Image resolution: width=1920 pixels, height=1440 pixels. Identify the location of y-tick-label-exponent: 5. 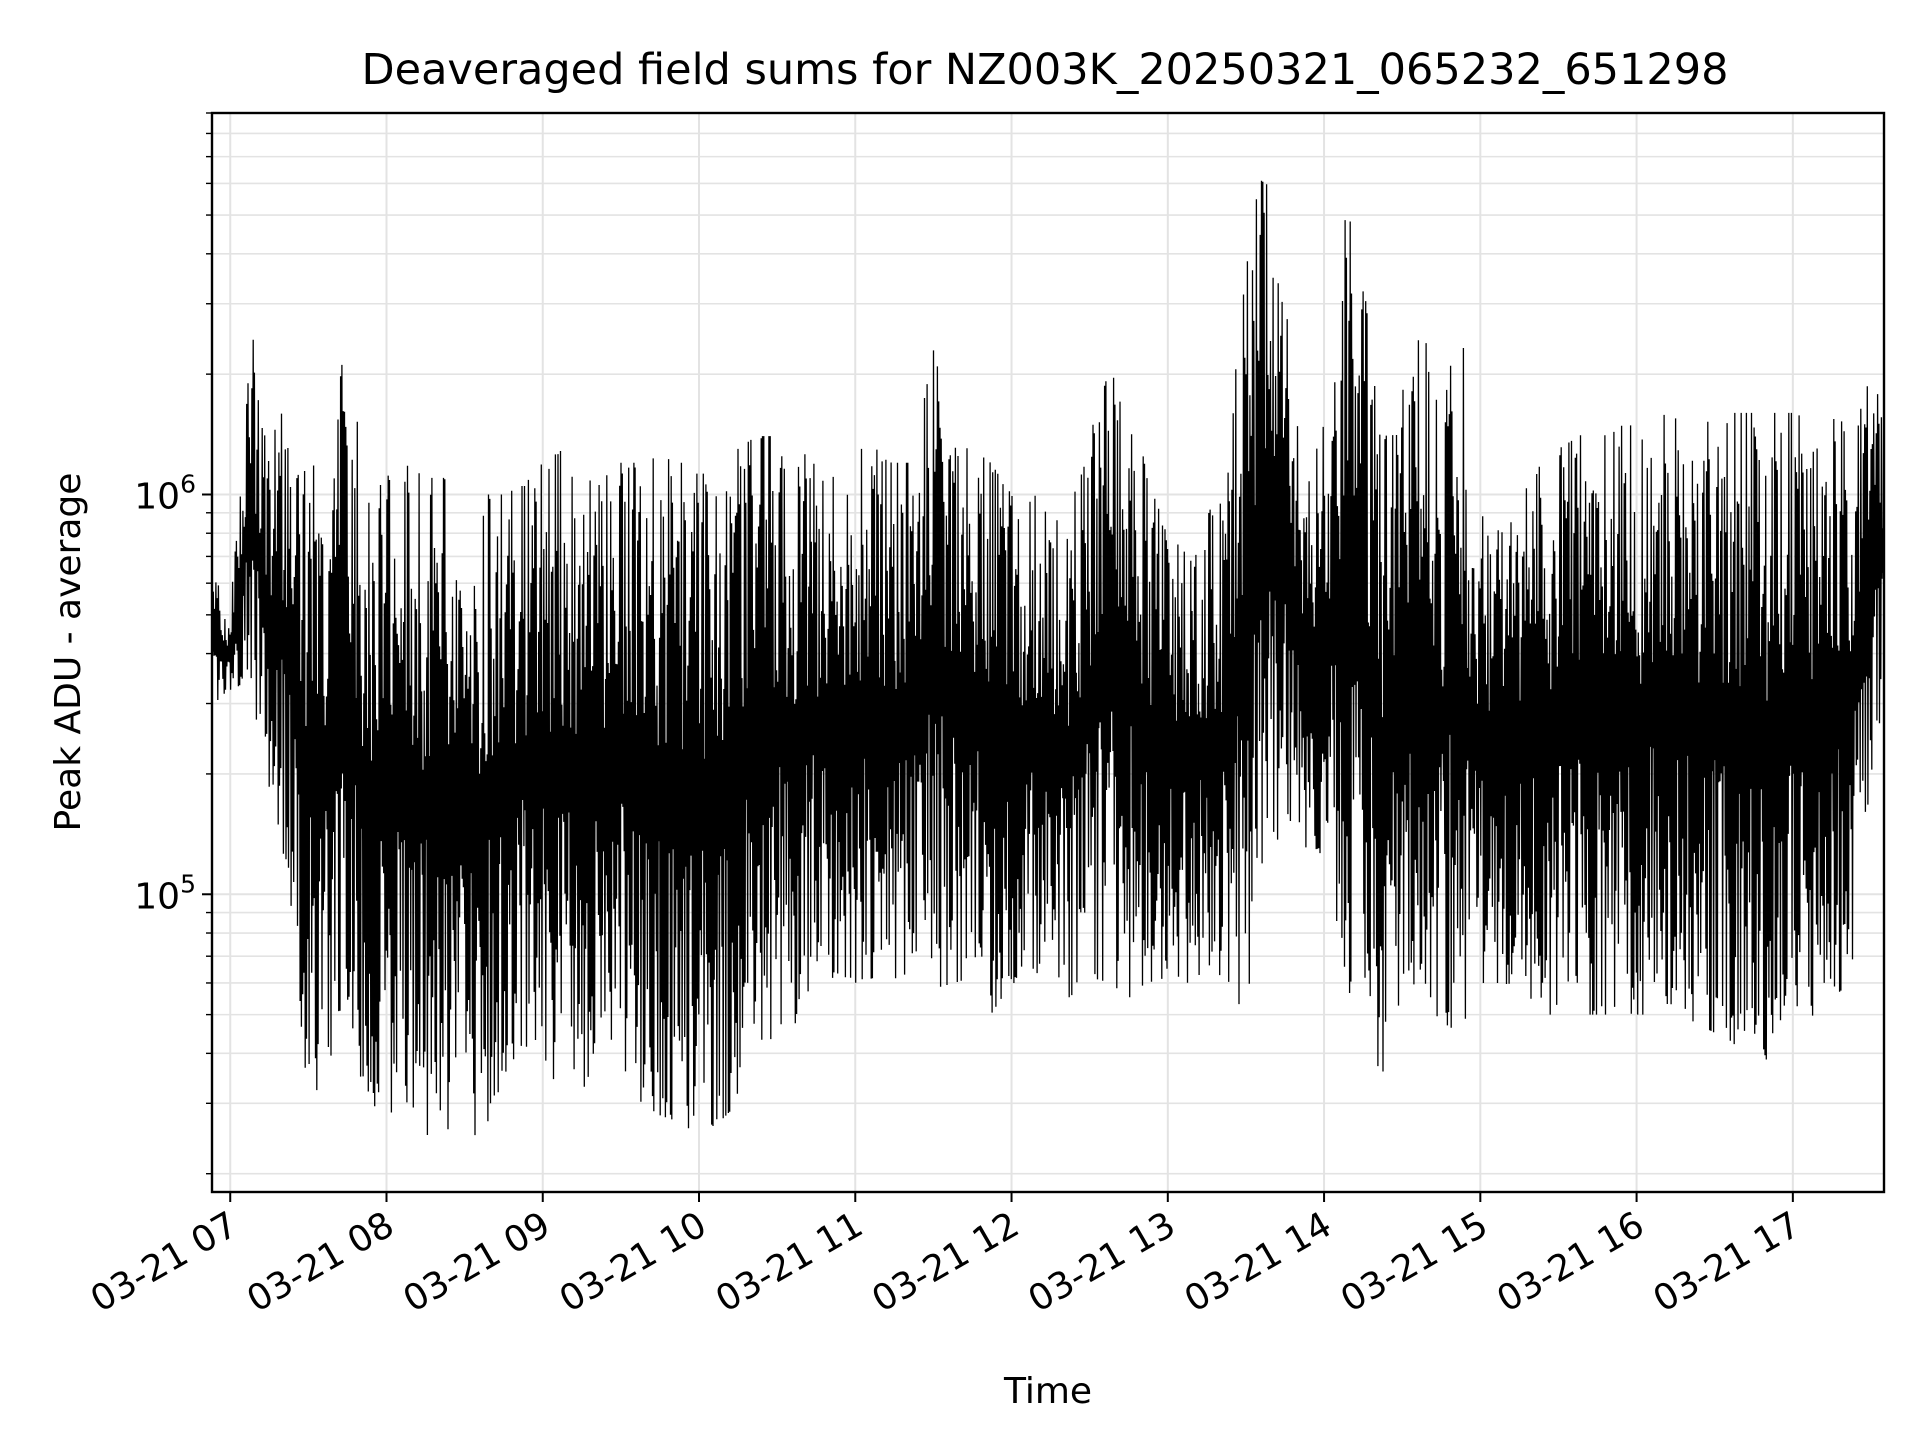
(188, 883).